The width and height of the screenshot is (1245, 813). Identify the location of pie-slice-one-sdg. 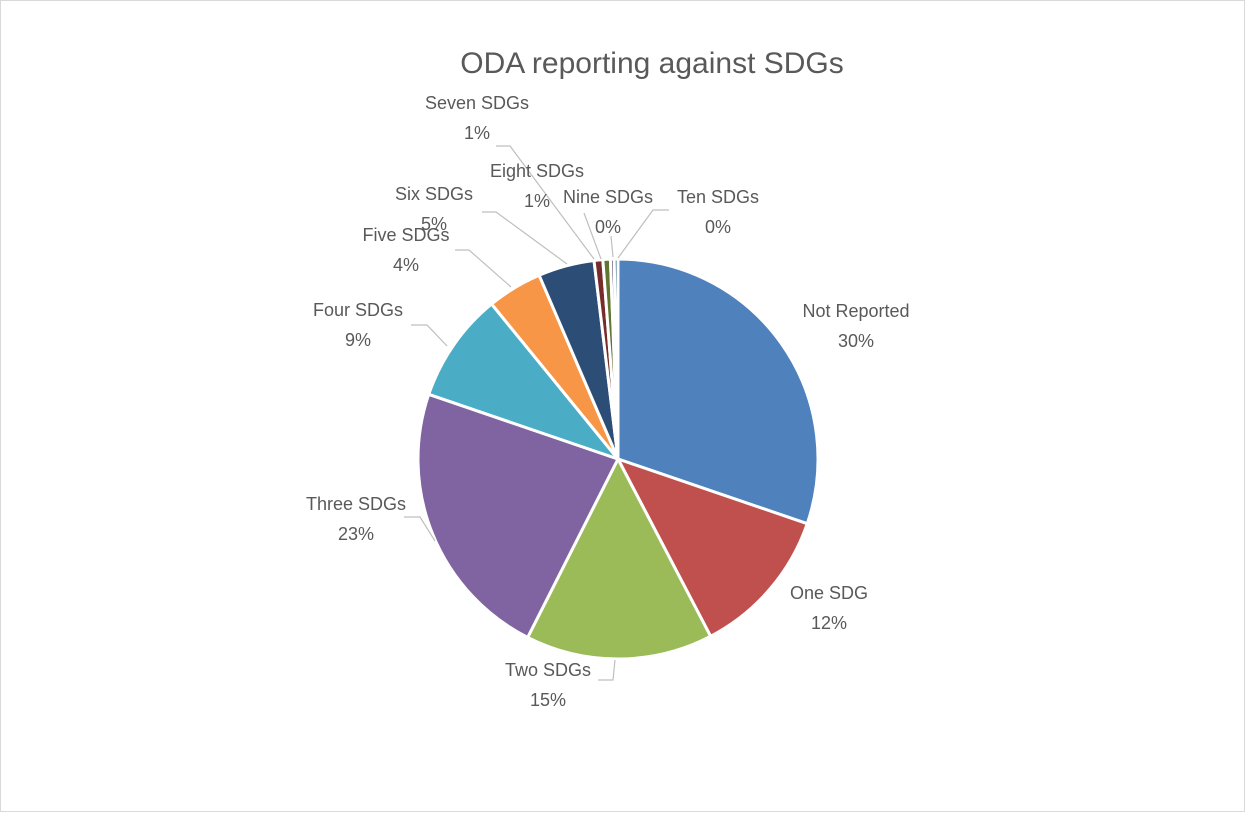
(712, 547).